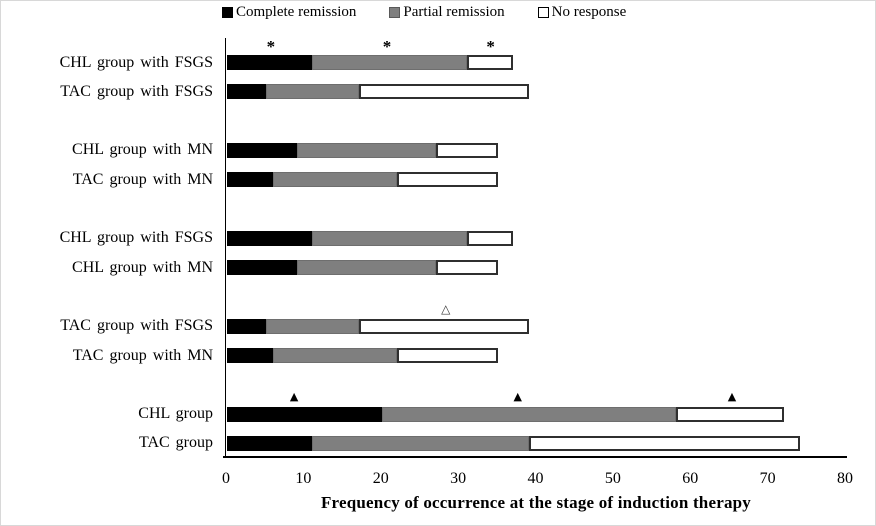 The image size is (876, 526). I want to click on legend-label: Partial remission, so click(454, 12).